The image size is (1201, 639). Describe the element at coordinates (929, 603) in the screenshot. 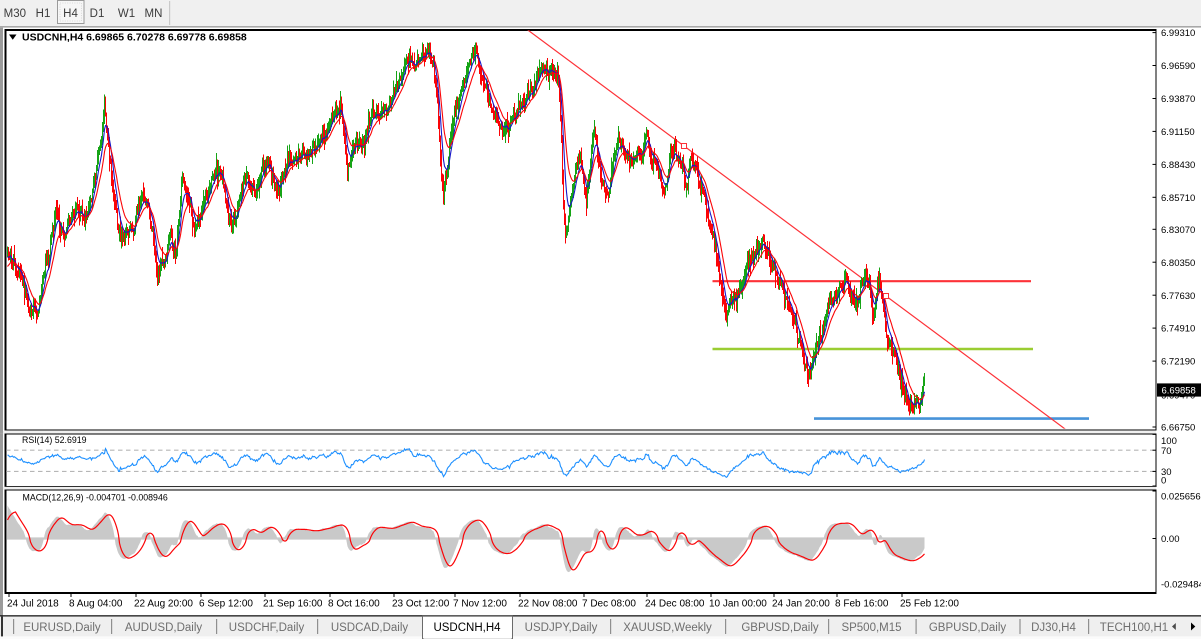

I see `svg-text: 25 Feb 12:00` at that location.